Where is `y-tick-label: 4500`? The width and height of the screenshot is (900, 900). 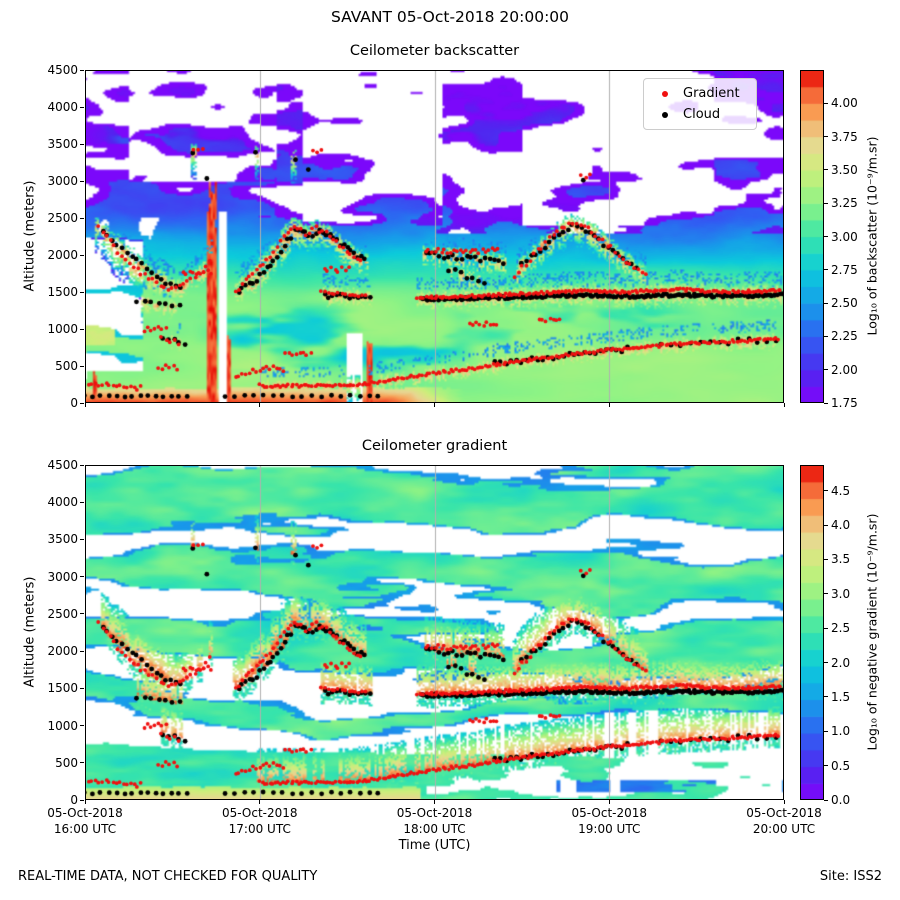 y-tick-label: 4500 is located at coordinates (62, 70).